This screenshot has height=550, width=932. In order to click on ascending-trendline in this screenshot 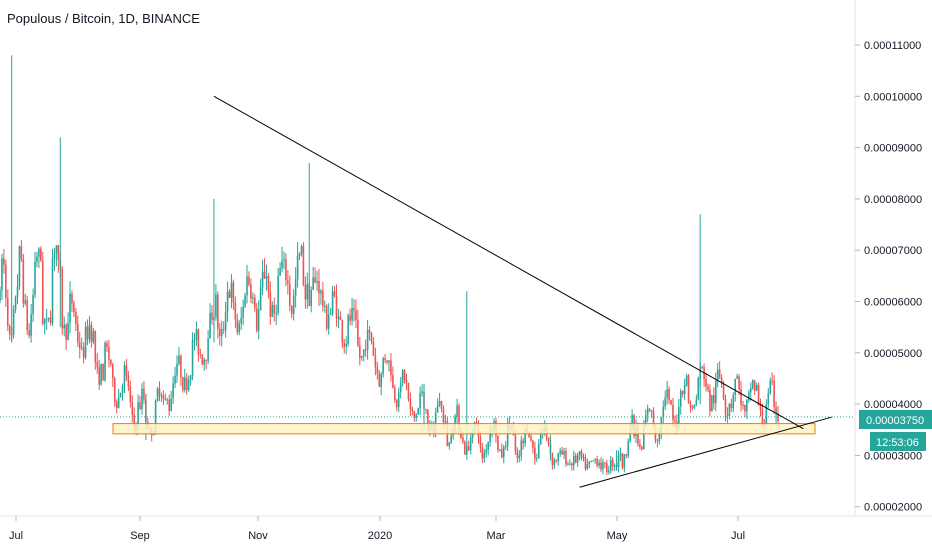, I will do `click(706, 452)`.